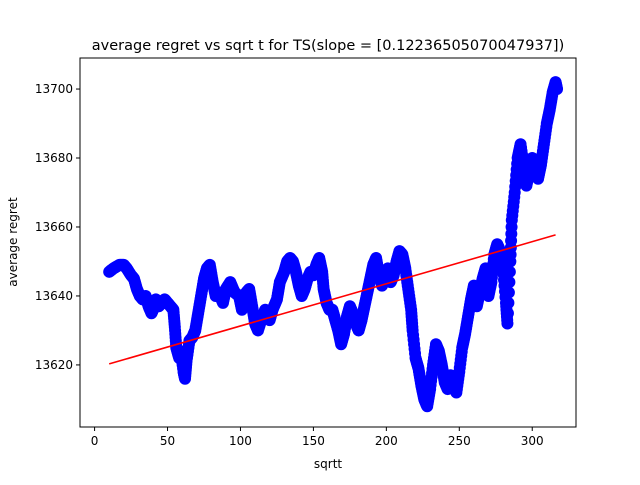 The image size is (640, 485). I want to click on y-axis: 13620 13640 13660 13680 13700, so click(57, 227).